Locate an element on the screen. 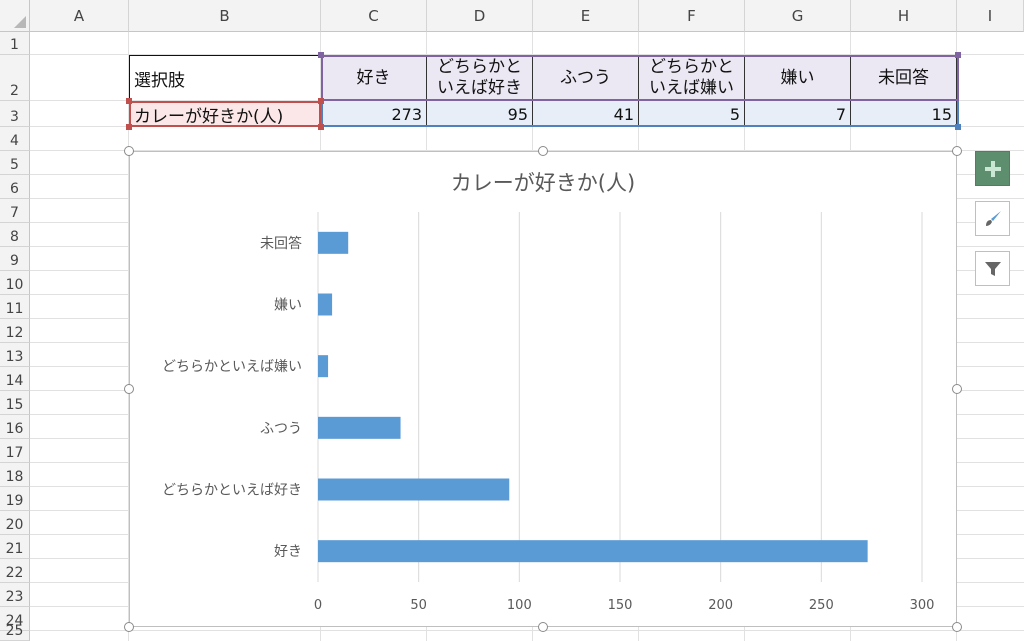 The image size is (1024, 641). row-header-10: 10 is located at coordinates (15, 283).